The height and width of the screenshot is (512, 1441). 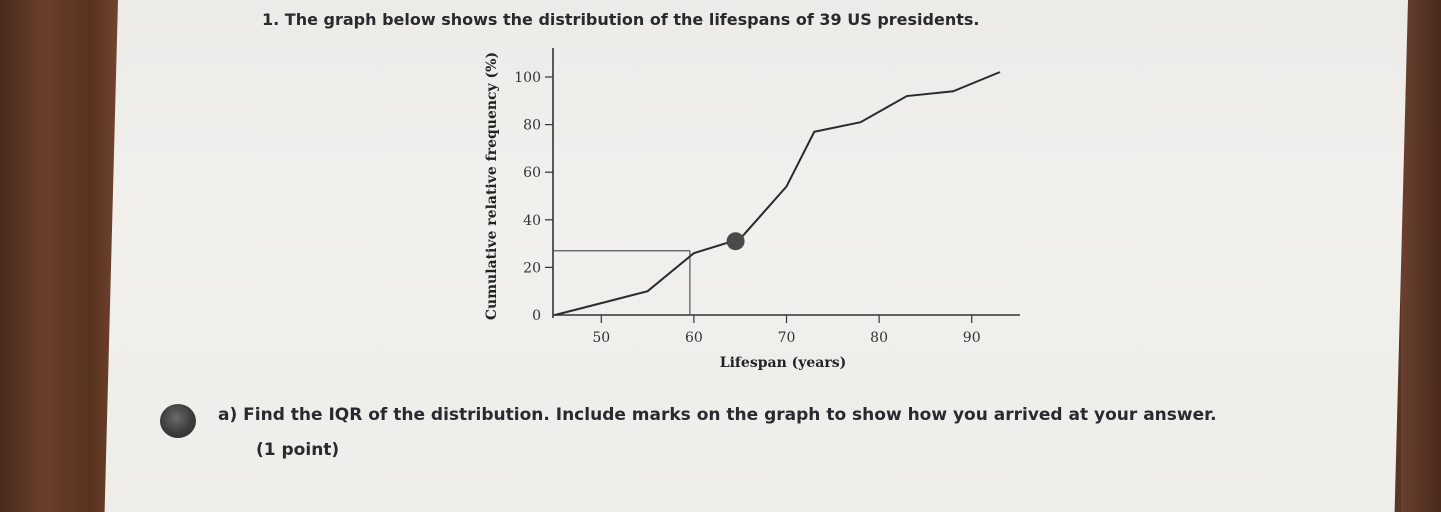 I want to click on y-tick-label: 60, so click(x=532, y=173).